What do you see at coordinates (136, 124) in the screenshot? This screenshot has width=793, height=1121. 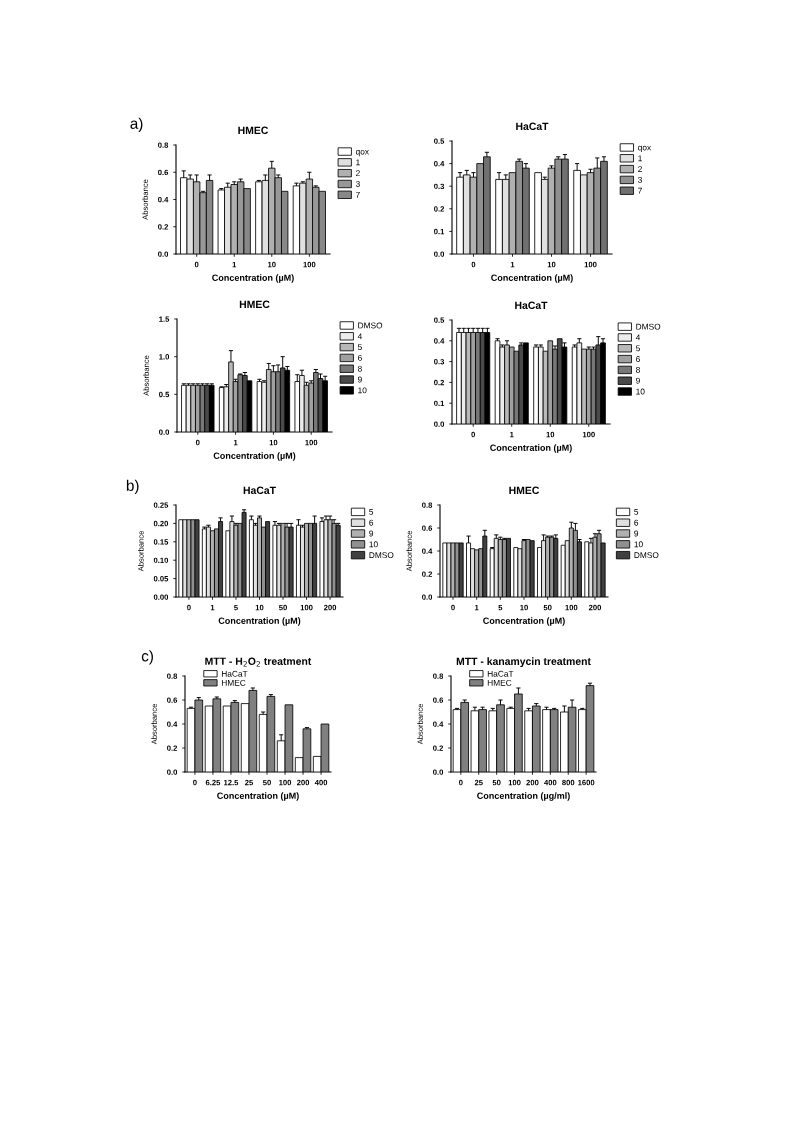 I see `text: a)` at bounding box center [136, 124].